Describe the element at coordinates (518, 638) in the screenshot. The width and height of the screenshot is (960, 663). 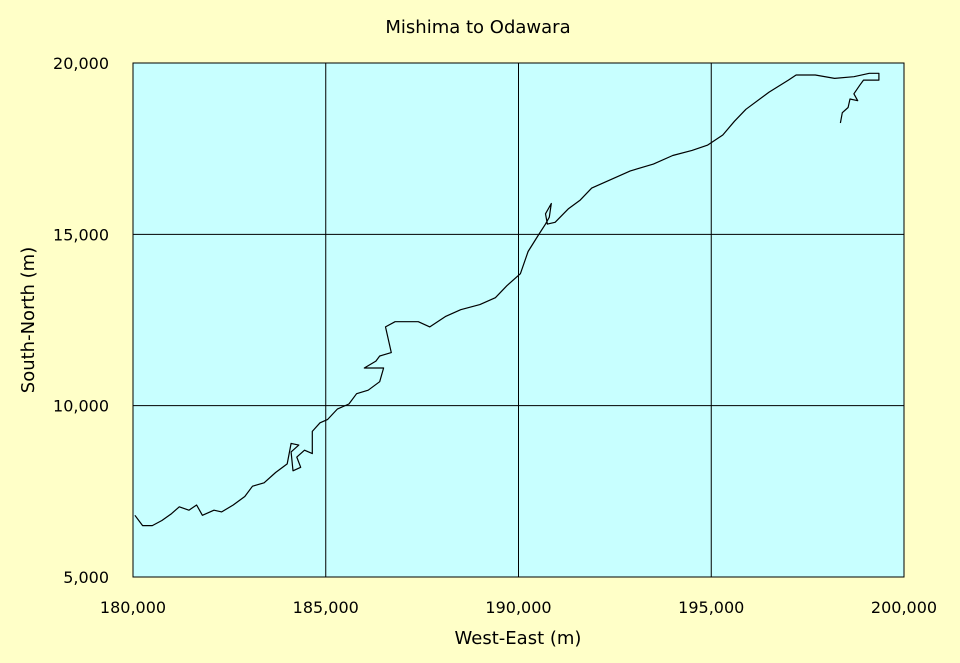
I see `x-axis-title: West-East (m)` at that location.